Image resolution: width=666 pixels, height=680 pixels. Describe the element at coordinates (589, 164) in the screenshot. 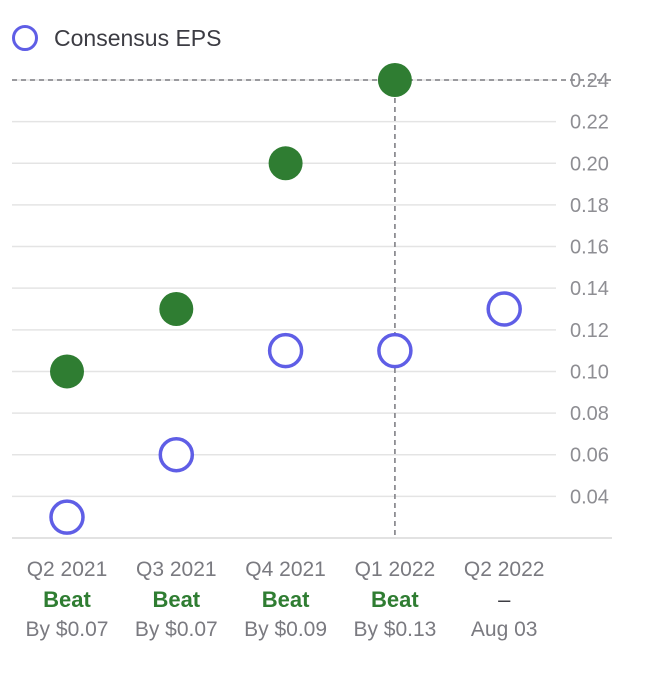

I see `y-tick-label: 0.20` at that location.